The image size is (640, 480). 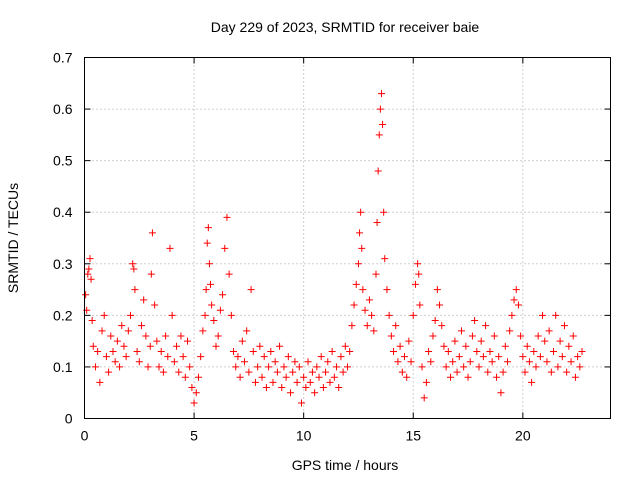 What do you see at coordinates (63, 367) in the screenshot?
I see `y-tick-label: 0.1` at bounding box center [63, 367].